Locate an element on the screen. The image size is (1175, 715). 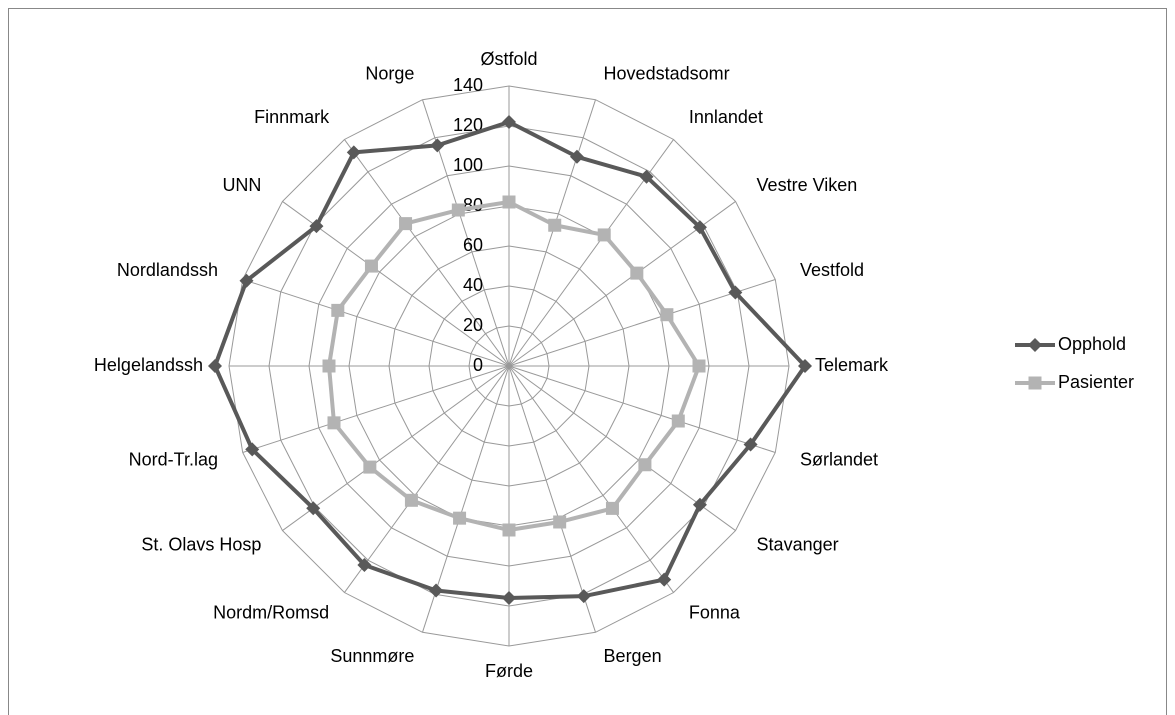
category-label: Nord-Tr.lag is located at coordinates (173, 459).